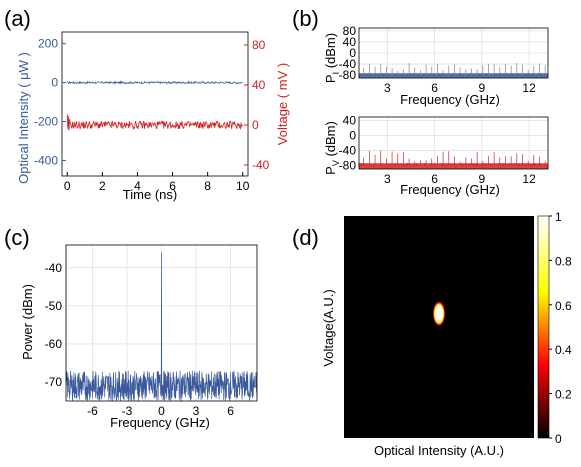  Describe the element at coordinates (563, 350) in the screenshot. I see `colorbar-tick-label: 0.4` at that location.